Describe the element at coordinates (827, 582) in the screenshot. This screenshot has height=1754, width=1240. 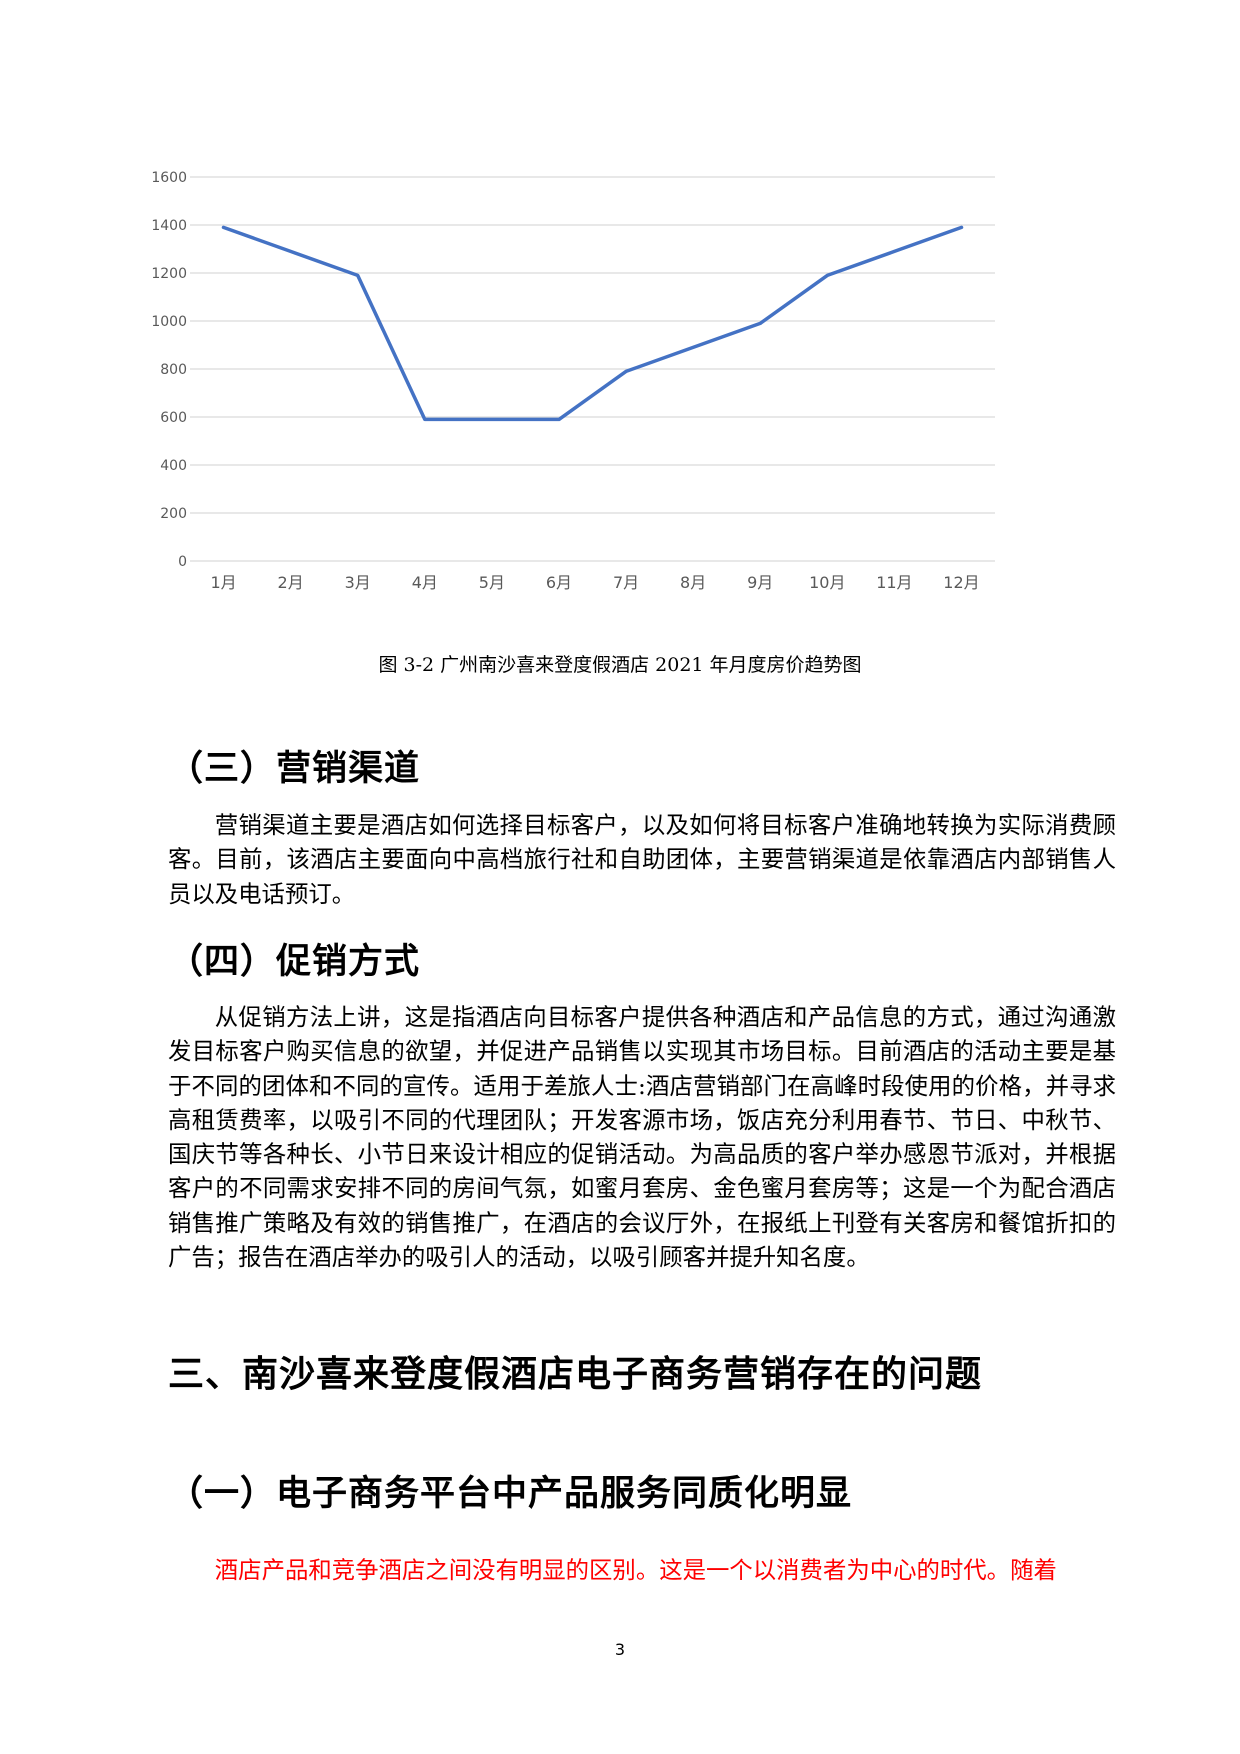
I see `x-tick-label: 10月` at that location.